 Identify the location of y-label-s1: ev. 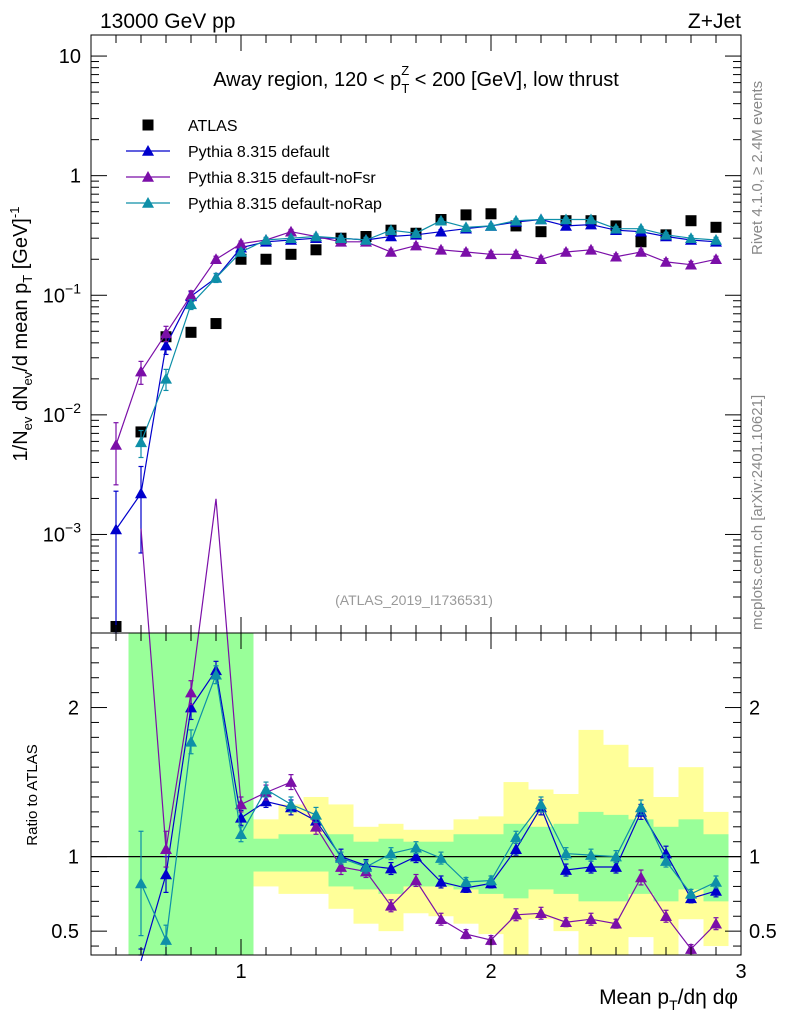
(27, 423).